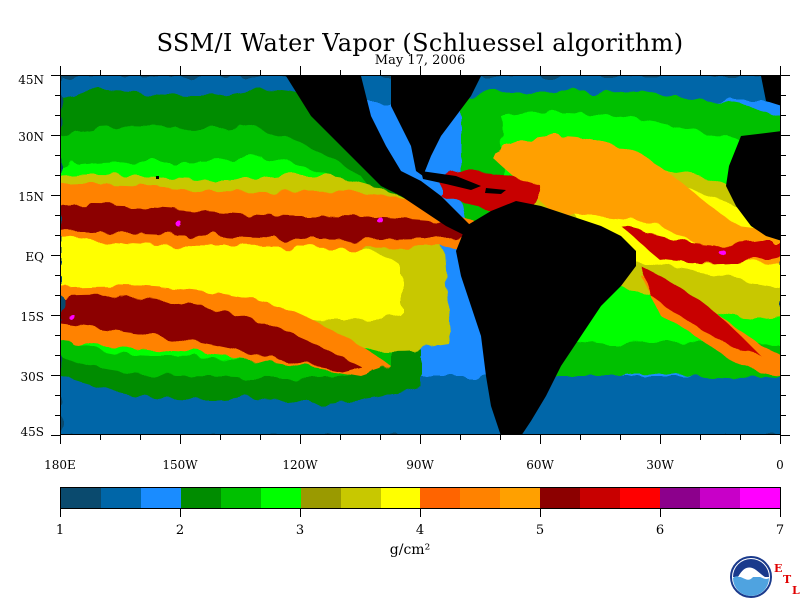 The height and width of the screenshot is (600, 800). Describe the element at coordinates (60, 465) in the screenshot. I see `lon-label-180e: 180E` at that location.